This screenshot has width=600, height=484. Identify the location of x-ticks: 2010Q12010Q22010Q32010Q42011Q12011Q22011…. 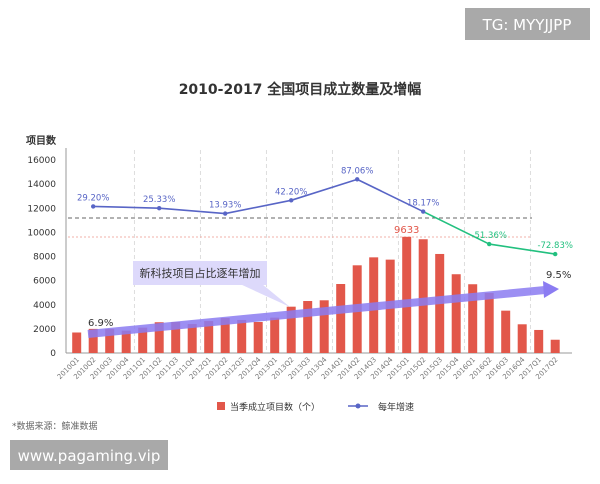
(308, 368).